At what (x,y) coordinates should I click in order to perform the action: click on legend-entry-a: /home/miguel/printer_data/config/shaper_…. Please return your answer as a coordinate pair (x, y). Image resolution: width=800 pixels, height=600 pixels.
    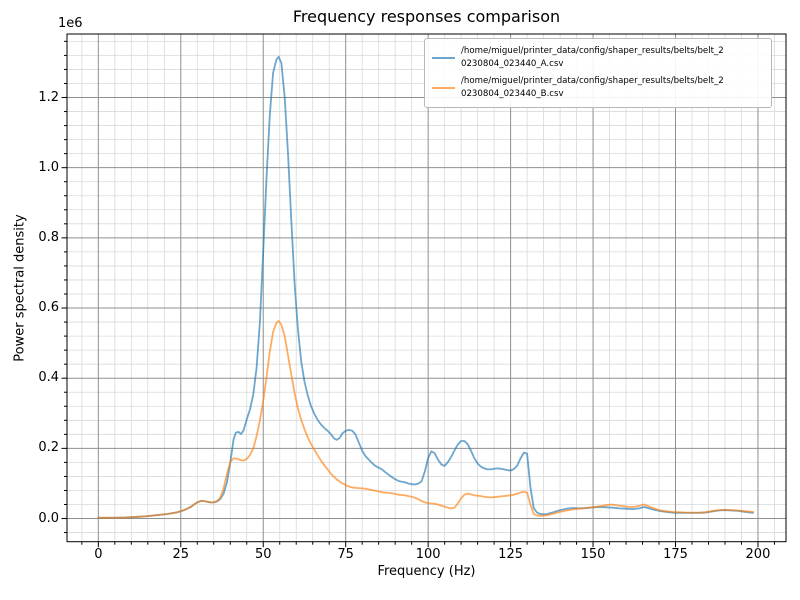
    Looking at the image, I should click on (598, 58).